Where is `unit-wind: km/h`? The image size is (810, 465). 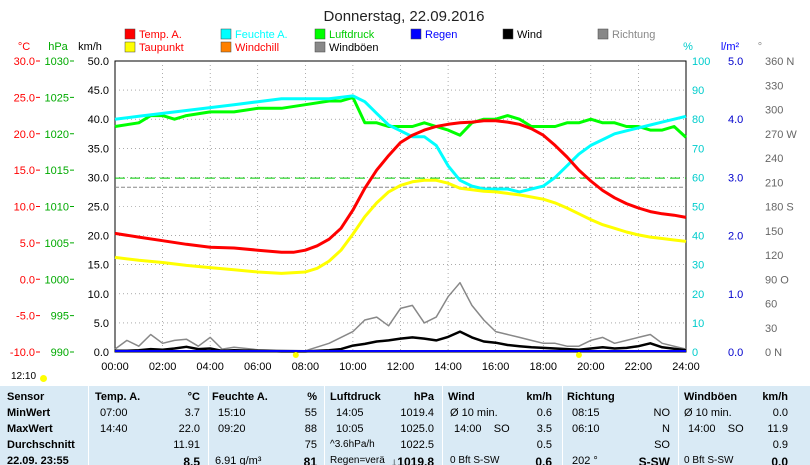
unit-wind: km/h is located at coordinates (90, 47).